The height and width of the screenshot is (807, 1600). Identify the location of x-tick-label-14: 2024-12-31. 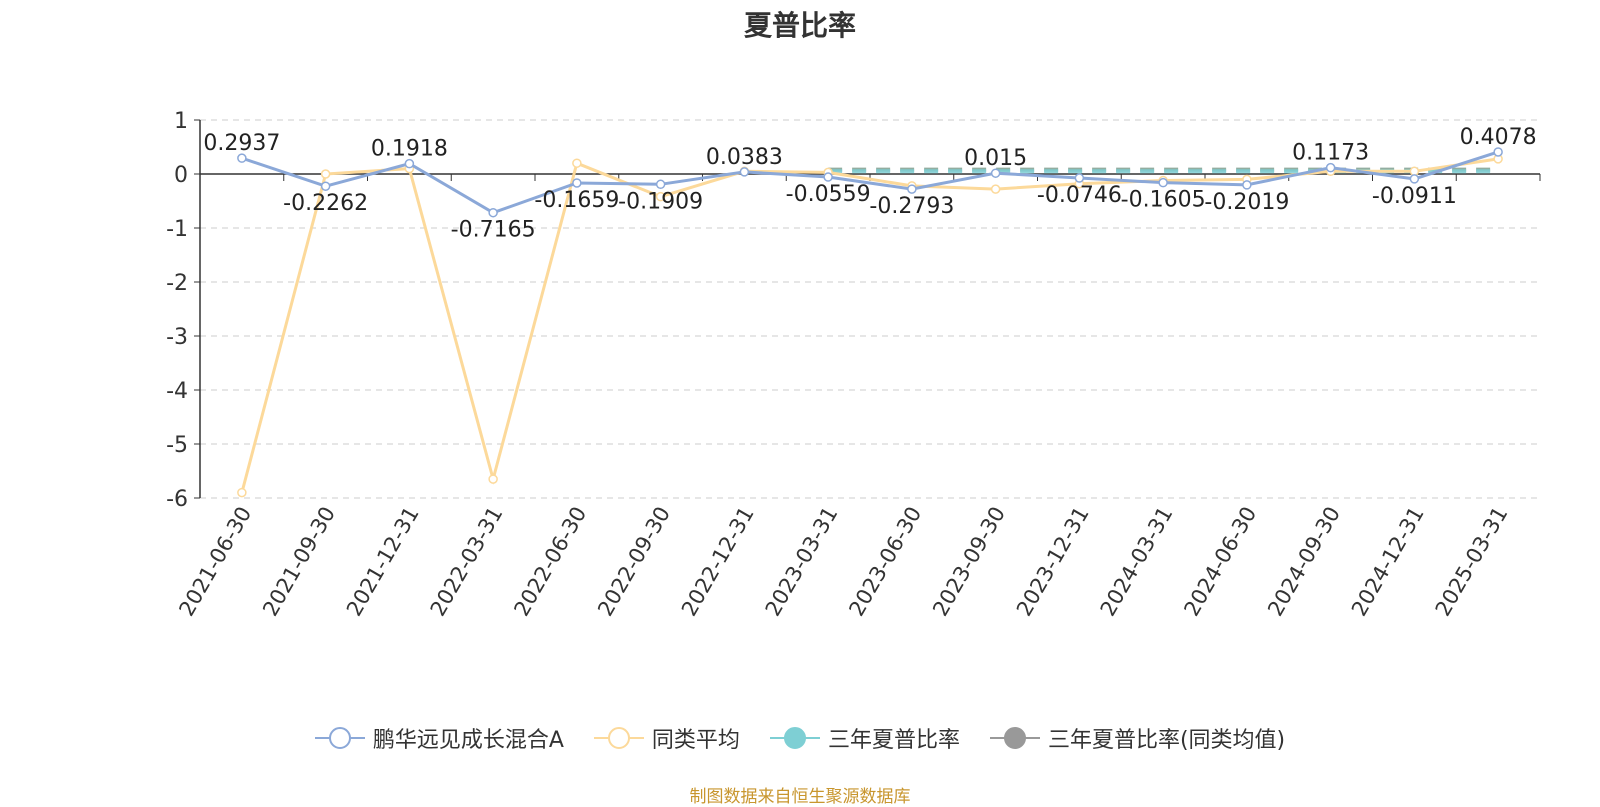
(1388, 562).